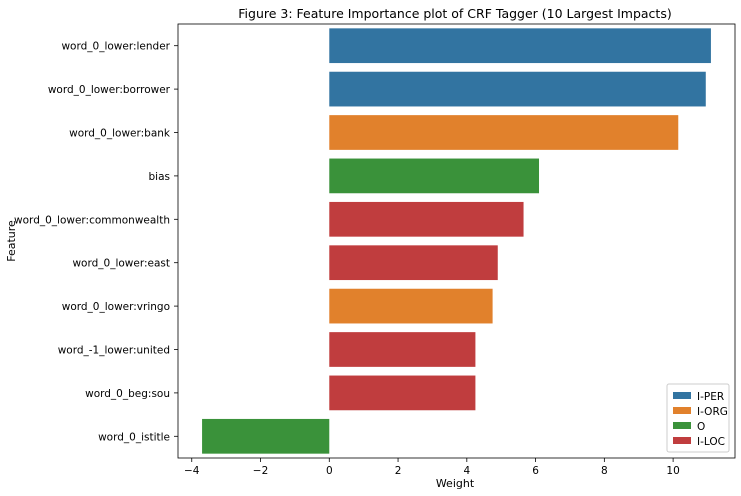 Image resolution: width=741 pixels, height=496 pixels. Describe the element at coordinates (710, 397) in the screenshot. I see `legend-label: I-PER` at that location.